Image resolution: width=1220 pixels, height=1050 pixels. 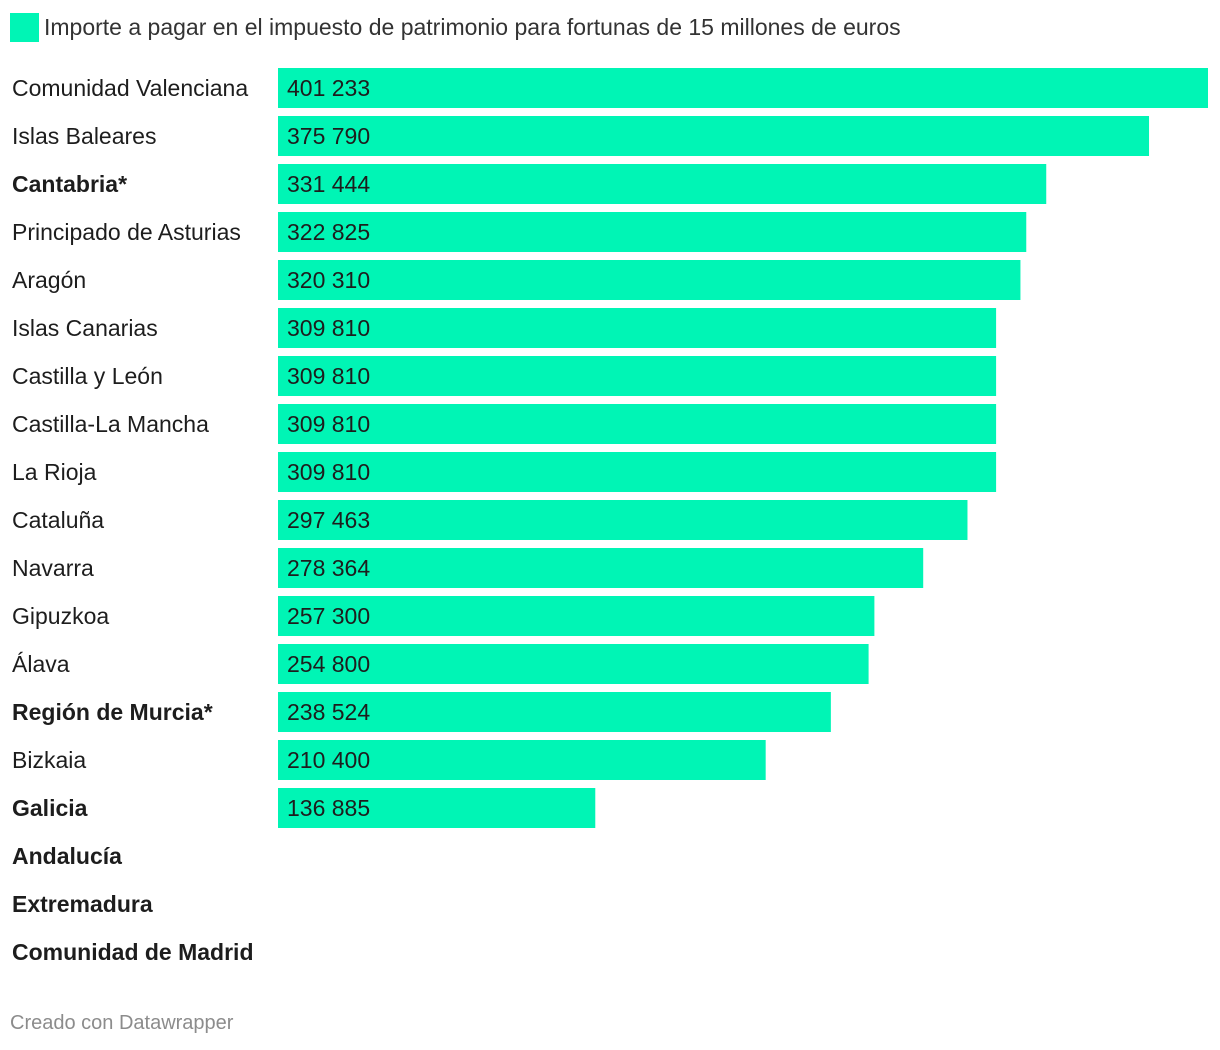 I want to click on category-label: La Rioja, so click(x=54, y=472).